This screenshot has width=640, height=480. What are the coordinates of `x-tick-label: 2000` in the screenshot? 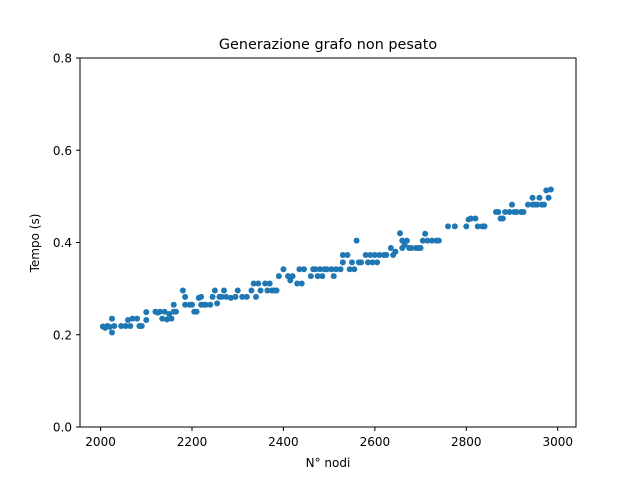 It's located at (100, 442).